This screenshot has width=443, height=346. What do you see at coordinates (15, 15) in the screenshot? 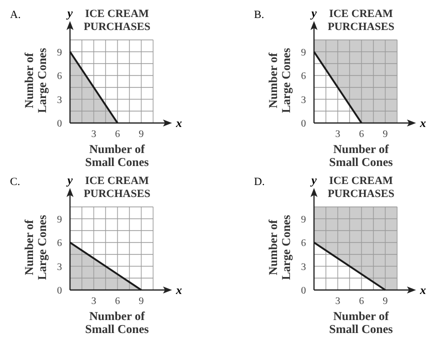
I see `text: A.` at bounding box center [15, 15].